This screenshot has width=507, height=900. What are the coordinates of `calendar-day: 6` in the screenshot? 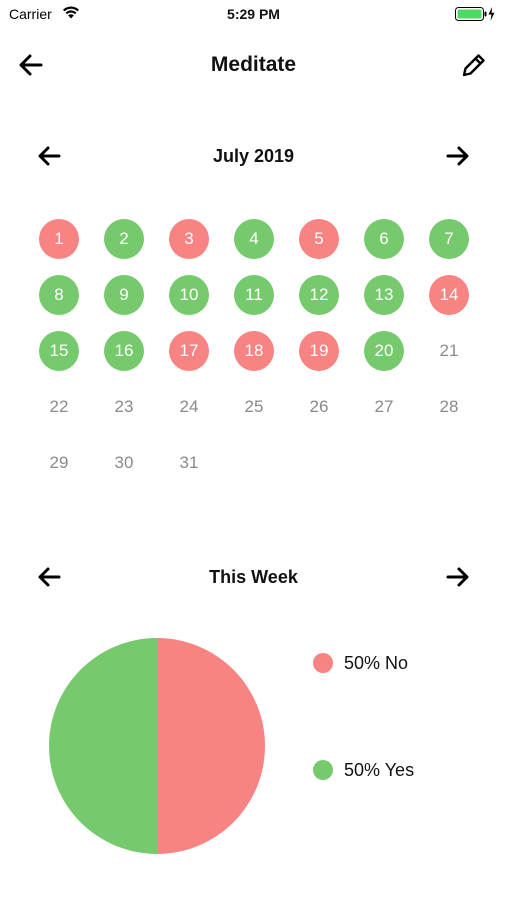 It's located at (384, 239).